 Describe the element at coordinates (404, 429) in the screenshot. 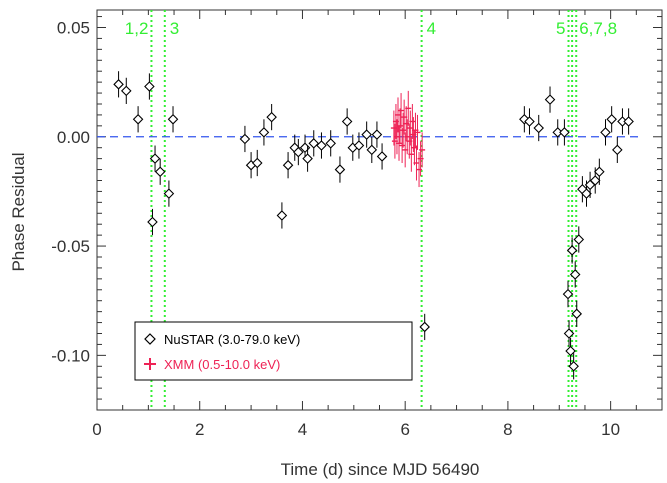

I see `x-tick-label: 6` at that location.